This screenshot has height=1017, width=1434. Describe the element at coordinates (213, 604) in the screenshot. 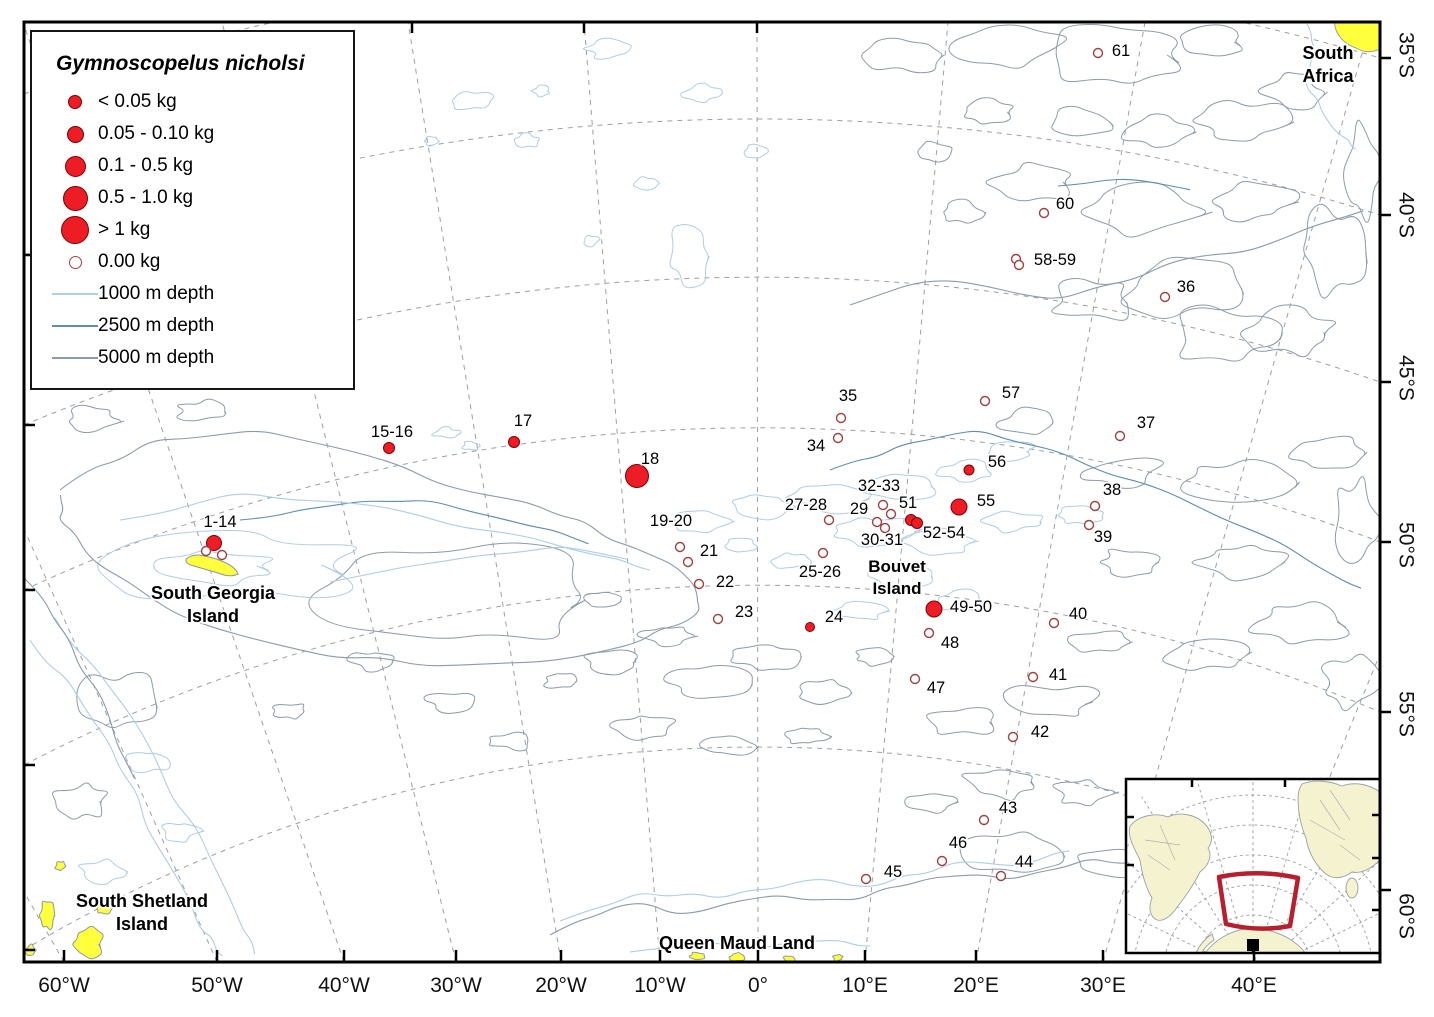

I see `place-label-south-georgia: South Georgia Island` at that location.